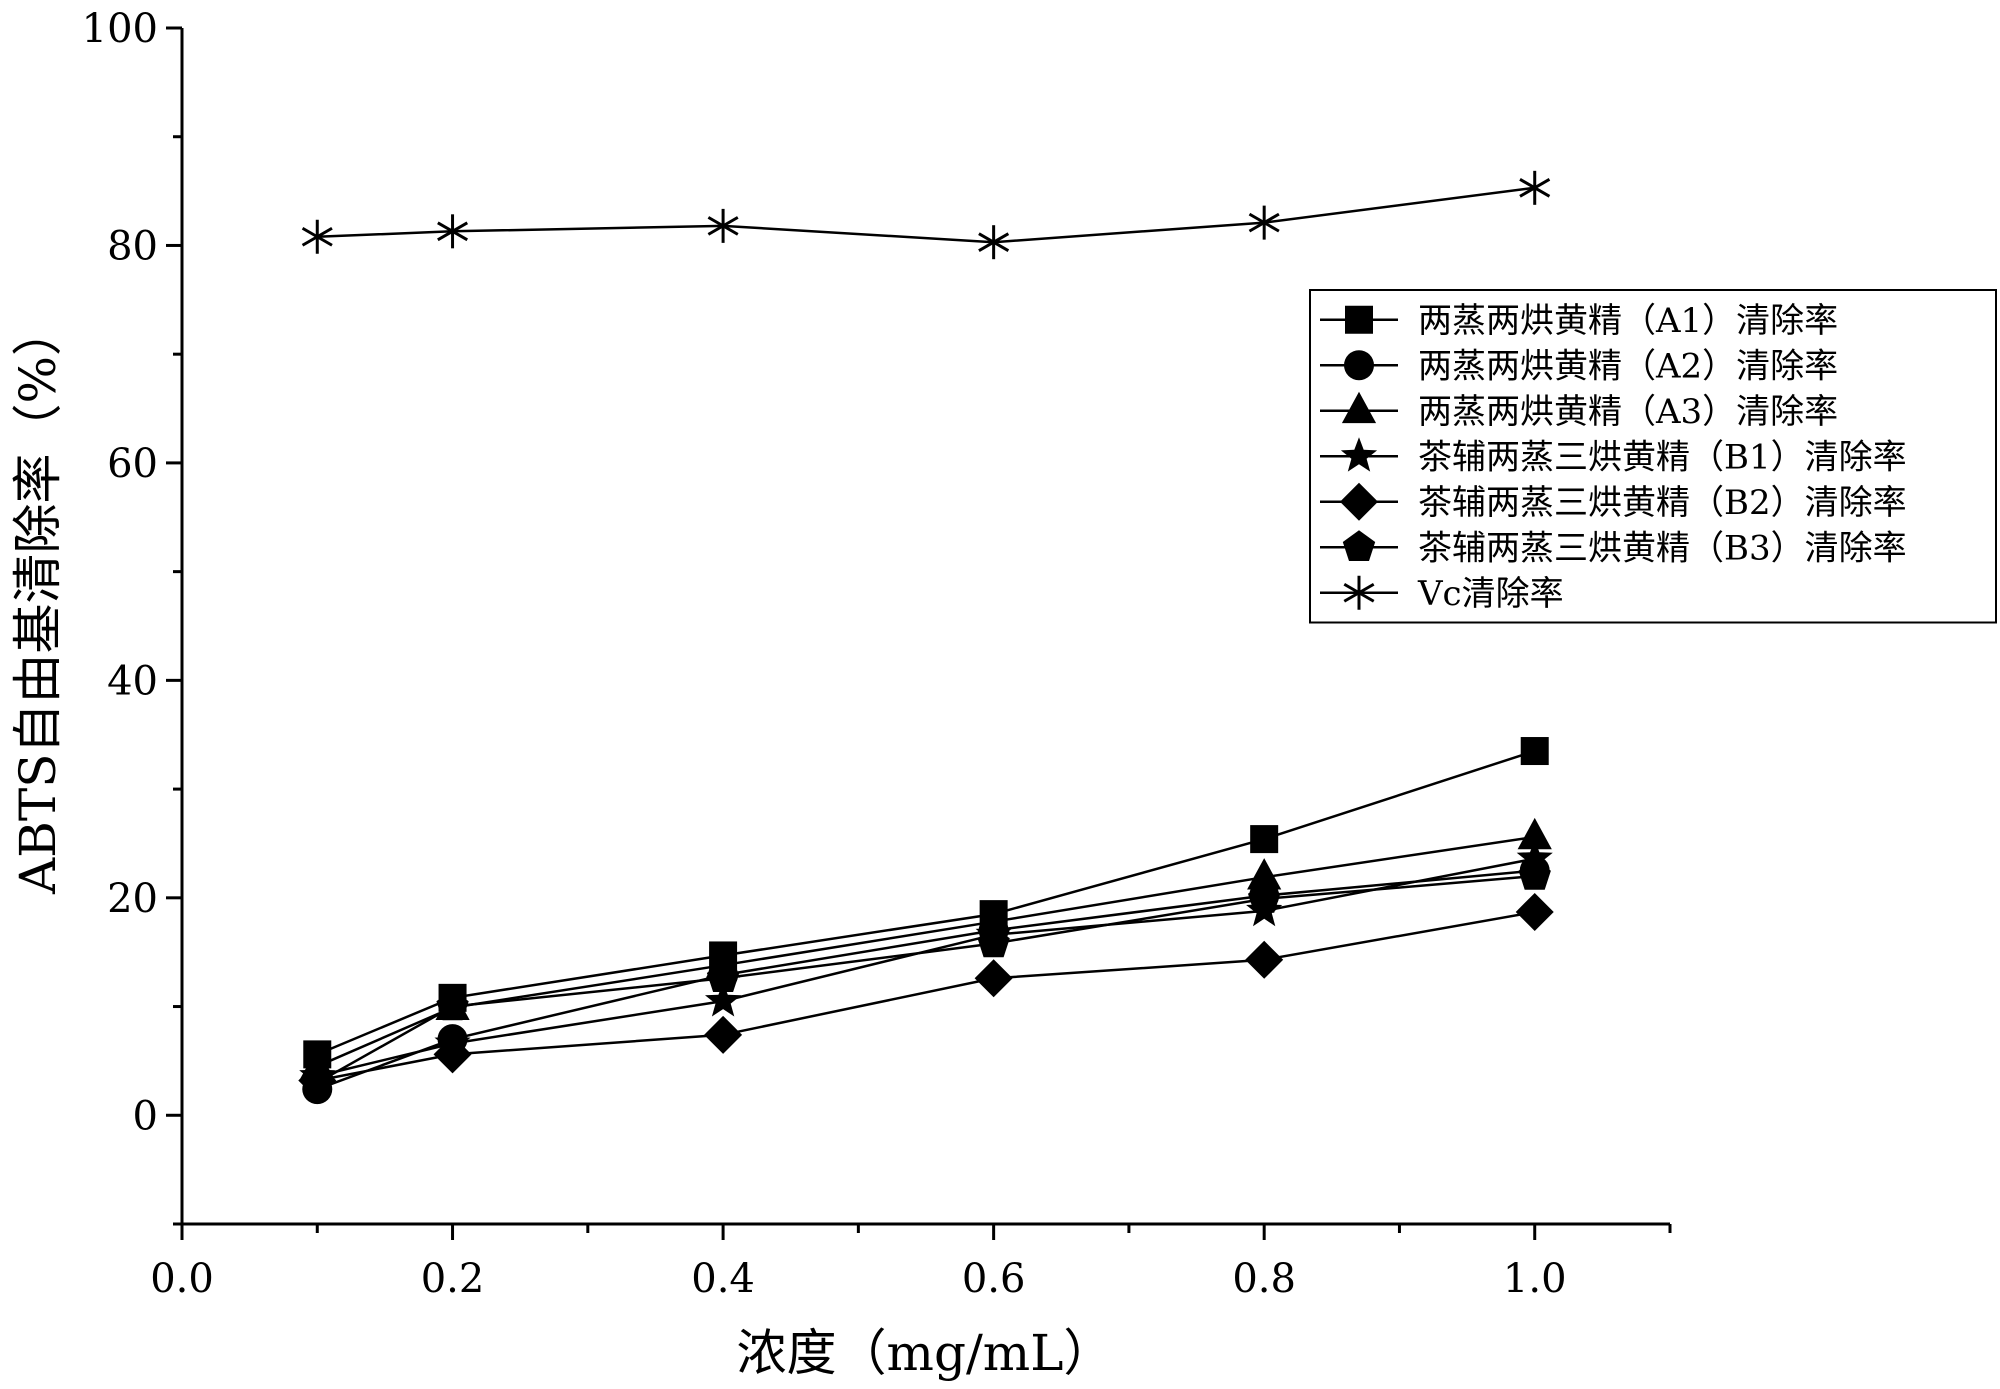  What do you see at coordinates (1662, 457) in the screenshot?
I see `legend-label: 茶辅两蒸三烘黄精（B1）清除率` at bounding box center [1662, 457].